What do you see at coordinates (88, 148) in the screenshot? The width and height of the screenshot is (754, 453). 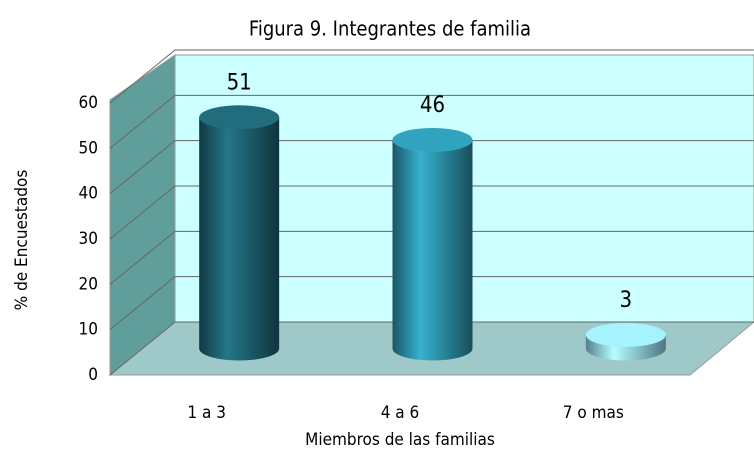 I see `y-tick-label: 50` at bounding box center [88, 148].